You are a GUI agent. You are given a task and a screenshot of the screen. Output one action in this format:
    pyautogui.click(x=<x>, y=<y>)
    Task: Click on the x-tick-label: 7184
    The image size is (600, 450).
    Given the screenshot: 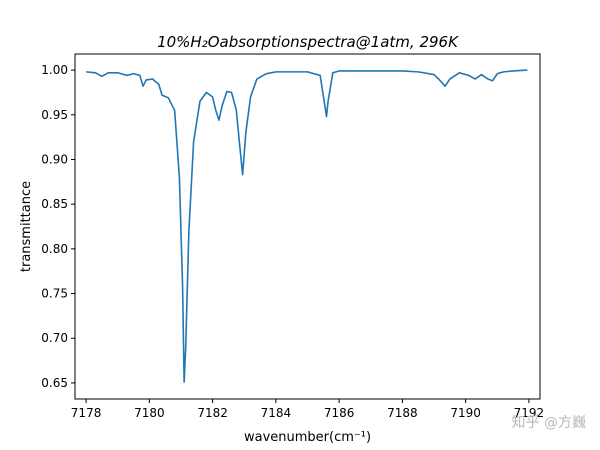 What is the action you would take?
    pyautogui.click(x=276, y=413)
    